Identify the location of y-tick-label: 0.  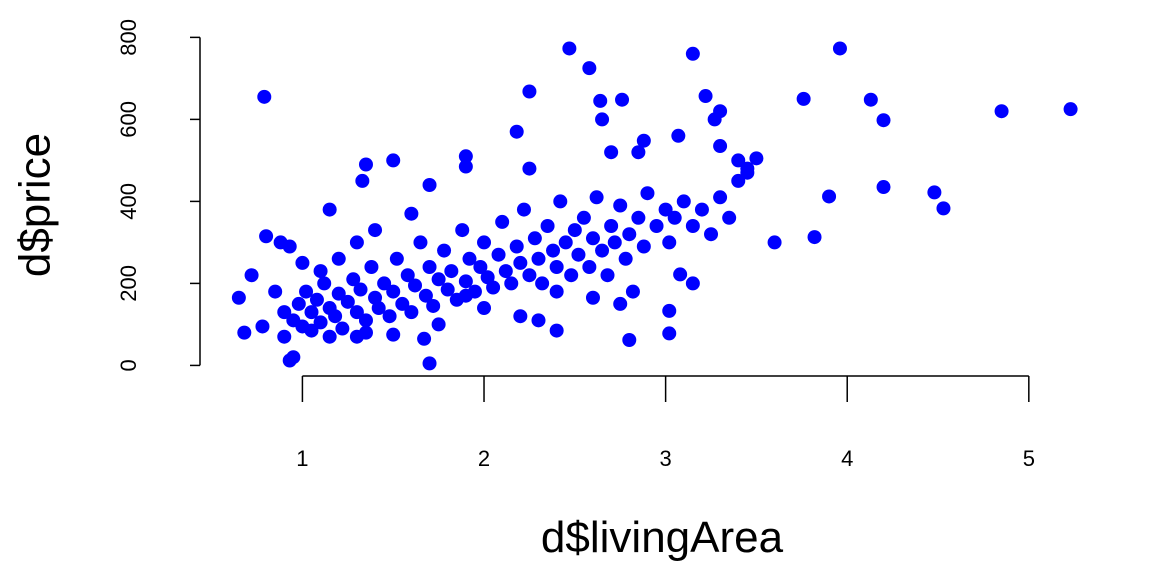
(128, 365).